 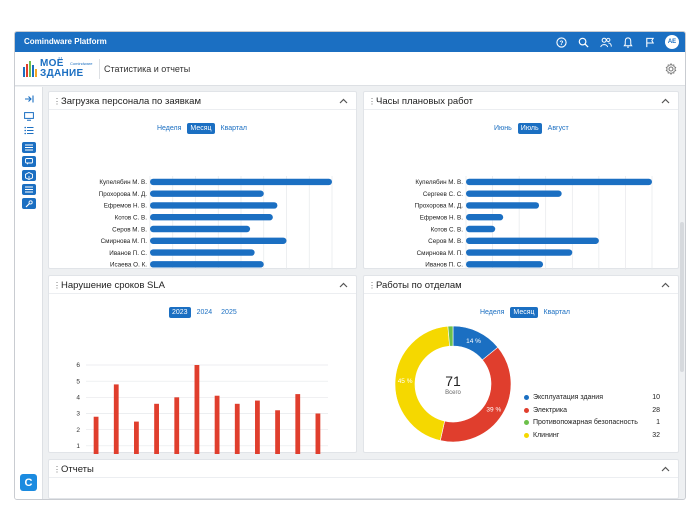 What do you see at coordinates (62, 69) in the screenshot?
I see `company-logo: МОЁ Comindware ЗДАНИЕ` at bounding box center [62, 69].